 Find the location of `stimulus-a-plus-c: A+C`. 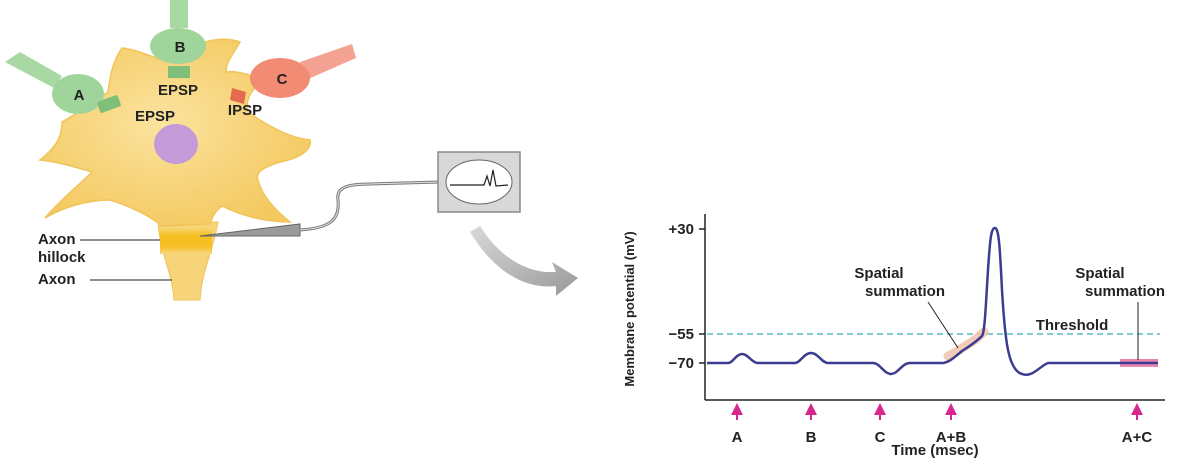

stimulus-a-plus-c: A+C is located at coordinates (1137, 424).